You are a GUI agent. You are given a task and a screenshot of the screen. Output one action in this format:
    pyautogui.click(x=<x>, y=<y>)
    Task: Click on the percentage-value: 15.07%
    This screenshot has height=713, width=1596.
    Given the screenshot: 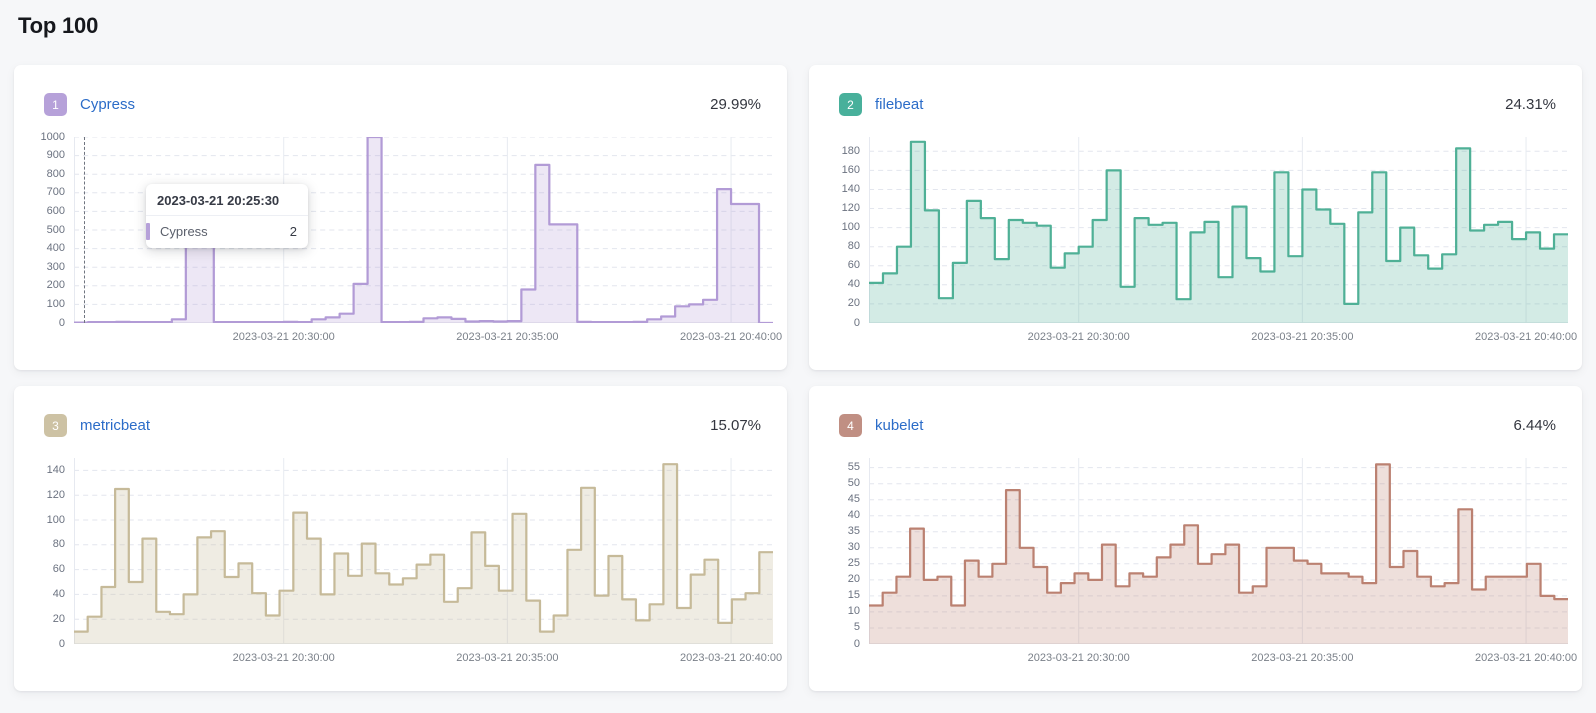 What is the action you would take?
    pyautogui.click(x=735, y=425)
    